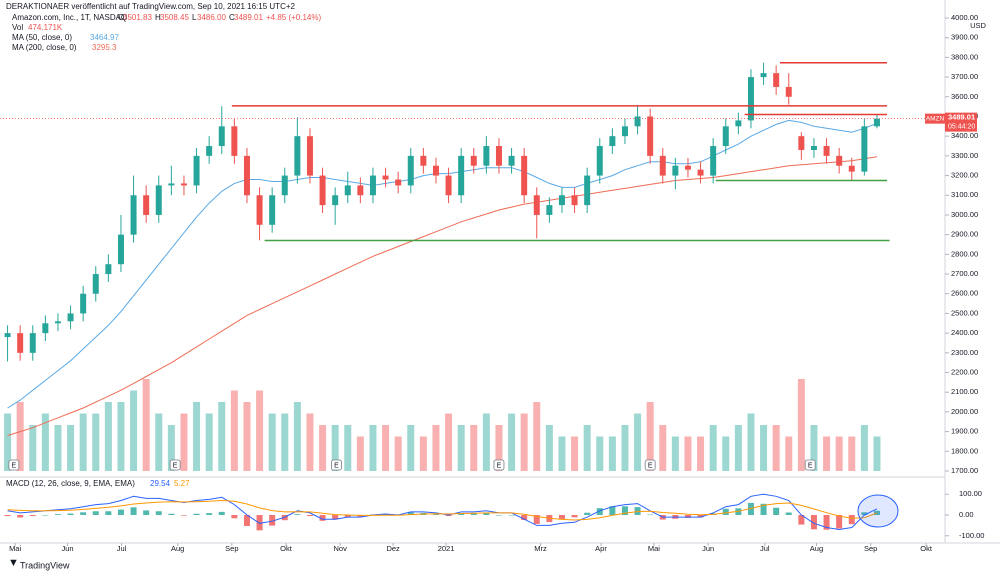 The width and height of the screenshot is (1000, 577). What do you see at coordinates (45, 27) in the screenshot?
I see `volume-legend-value: 474.171K` at bounding box center [45, 27].